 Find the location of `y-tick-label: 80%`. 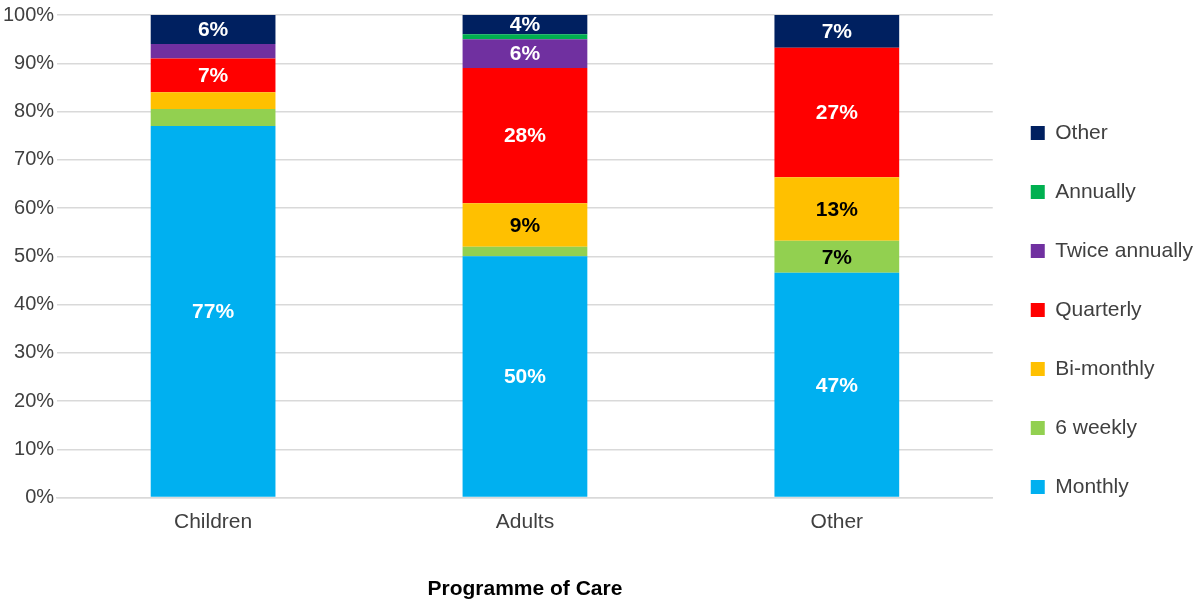

y-tick-label: 80% is located at coordinates (34, 110).